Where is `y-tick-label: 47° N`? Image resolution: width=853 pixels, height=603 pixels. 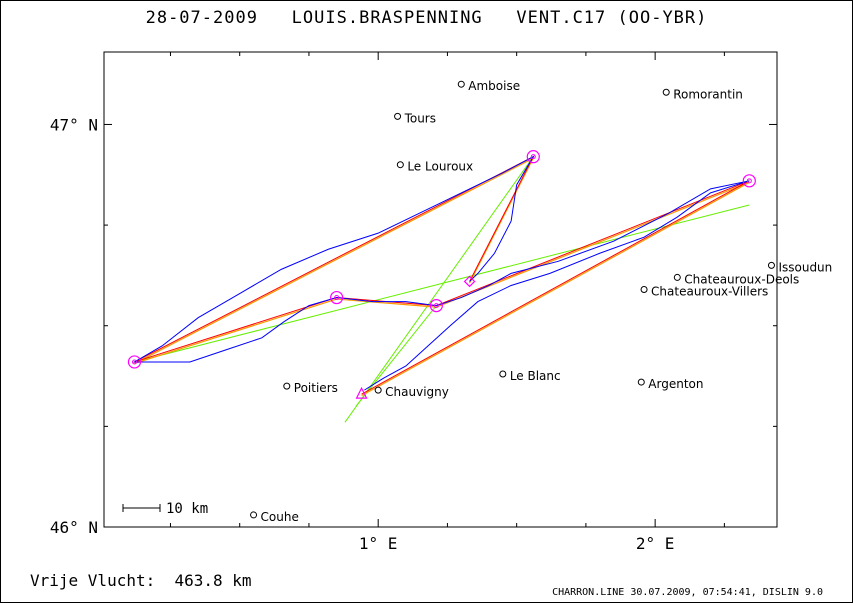
y-tick-label: 47° N is located at coordinates (74, 124).